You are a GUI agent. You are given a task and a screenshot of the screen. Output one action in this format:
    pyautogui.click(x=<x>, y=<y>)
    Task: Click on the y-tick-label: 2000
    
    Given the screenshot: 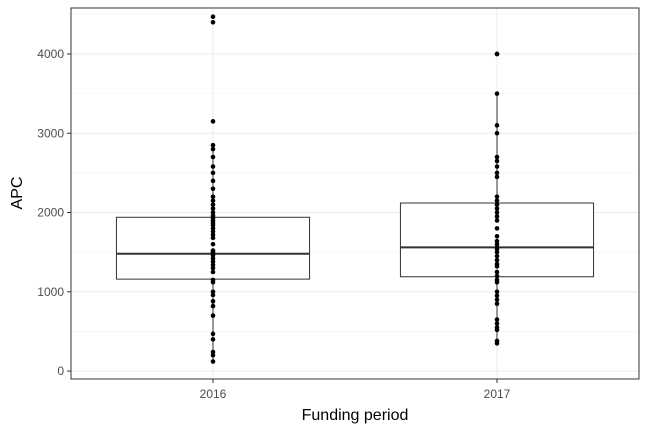 What is the action you would take?
    pyautogui.click(x=50, y=213)
    